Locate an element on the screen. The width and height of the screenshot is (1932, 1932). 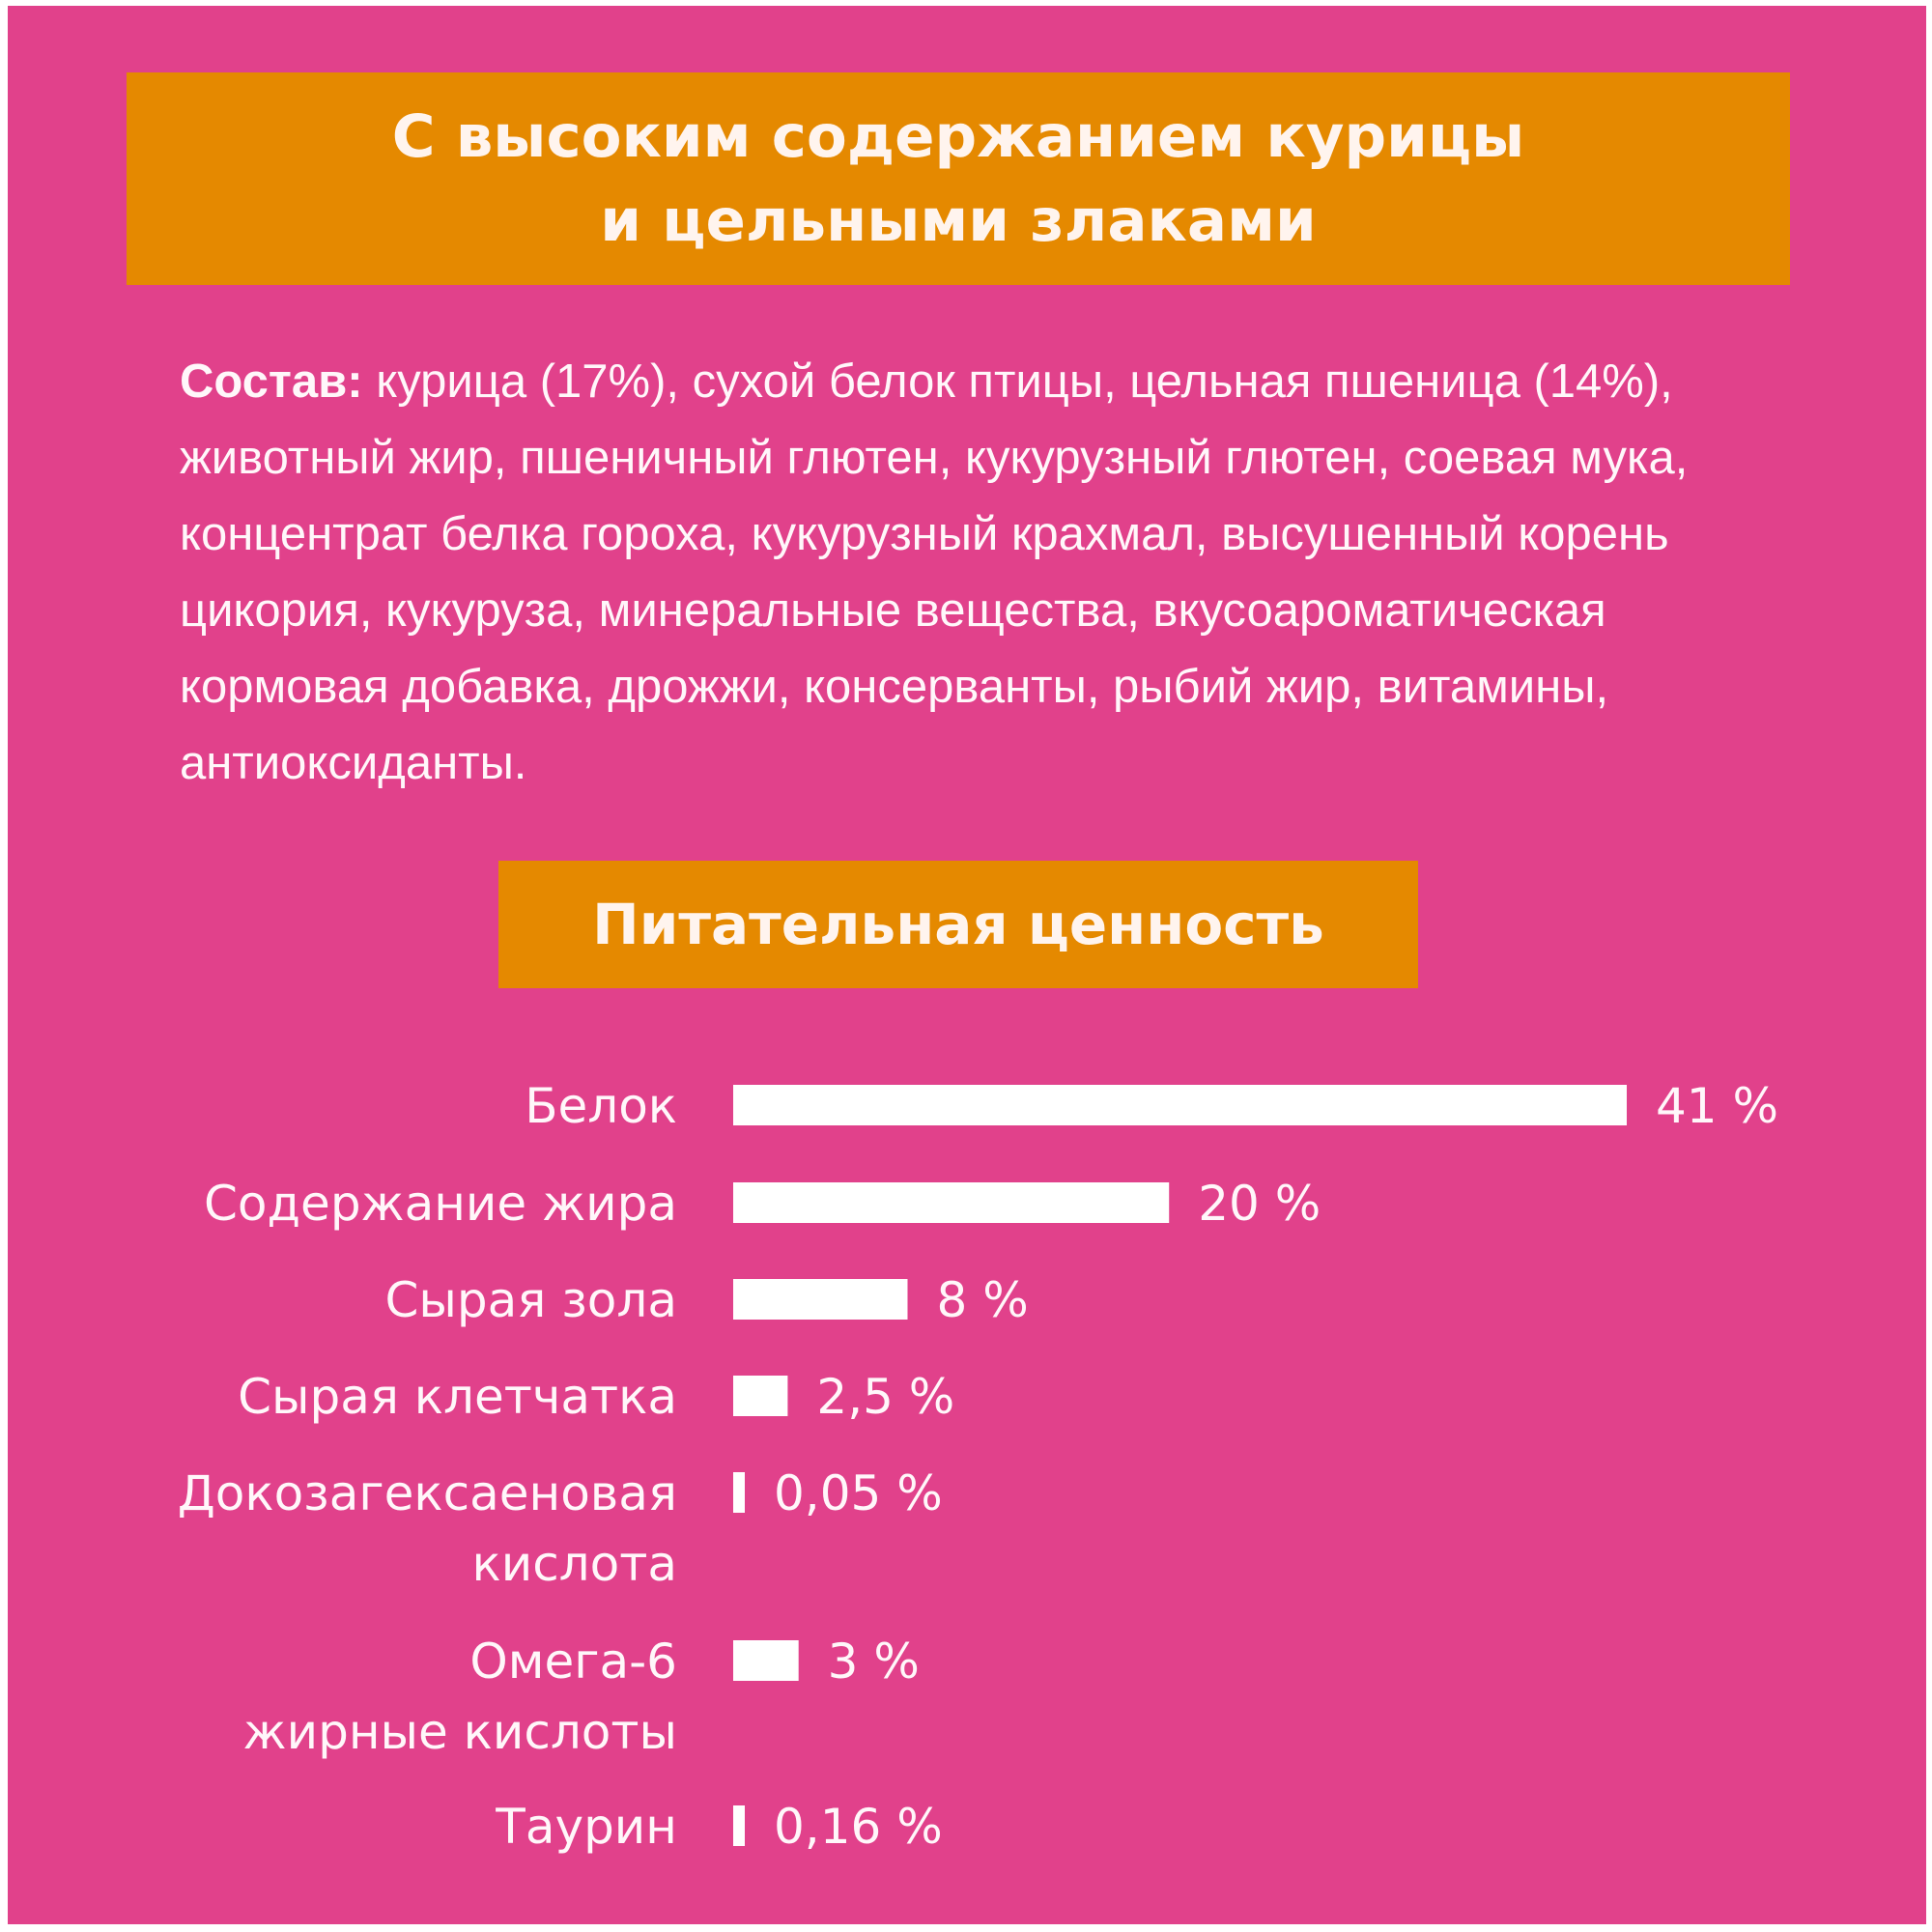
value-label-2: 8 % is located at coordinates (982, 1300).